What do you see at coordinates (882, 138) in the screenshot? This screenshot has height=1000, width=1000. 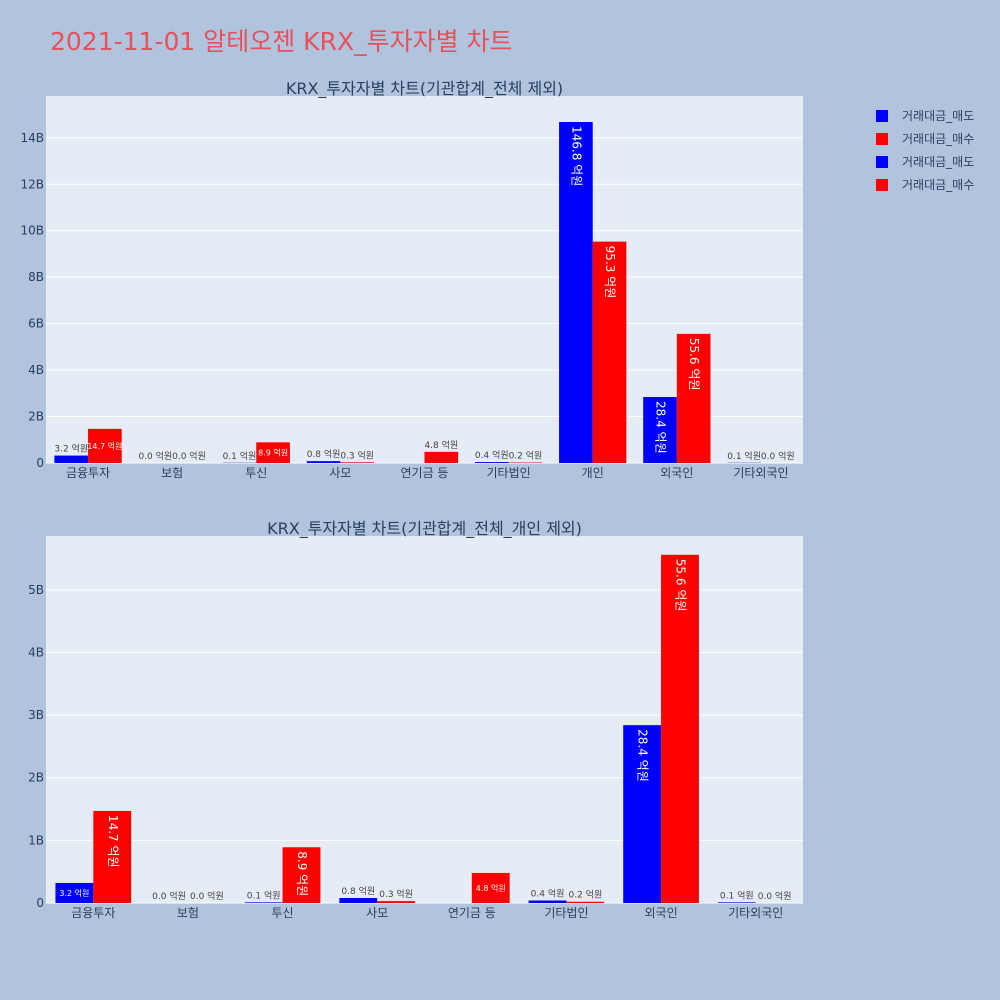 I see `legend-swatch-buy` at bounding box center [882, 138].